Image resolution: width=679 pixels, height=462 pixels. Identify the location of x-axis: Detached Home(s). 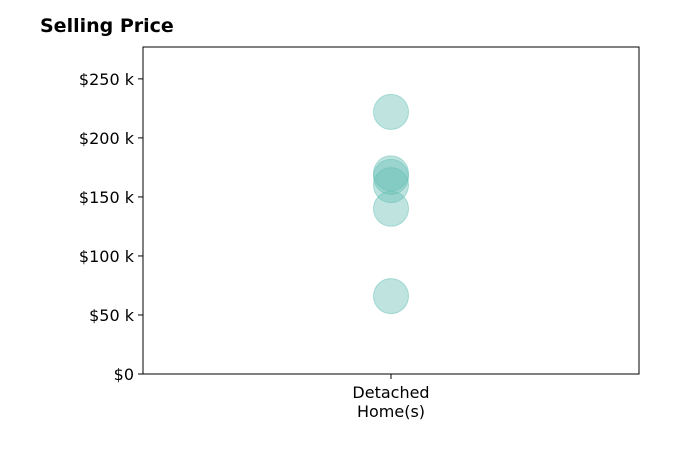
(391, 397).